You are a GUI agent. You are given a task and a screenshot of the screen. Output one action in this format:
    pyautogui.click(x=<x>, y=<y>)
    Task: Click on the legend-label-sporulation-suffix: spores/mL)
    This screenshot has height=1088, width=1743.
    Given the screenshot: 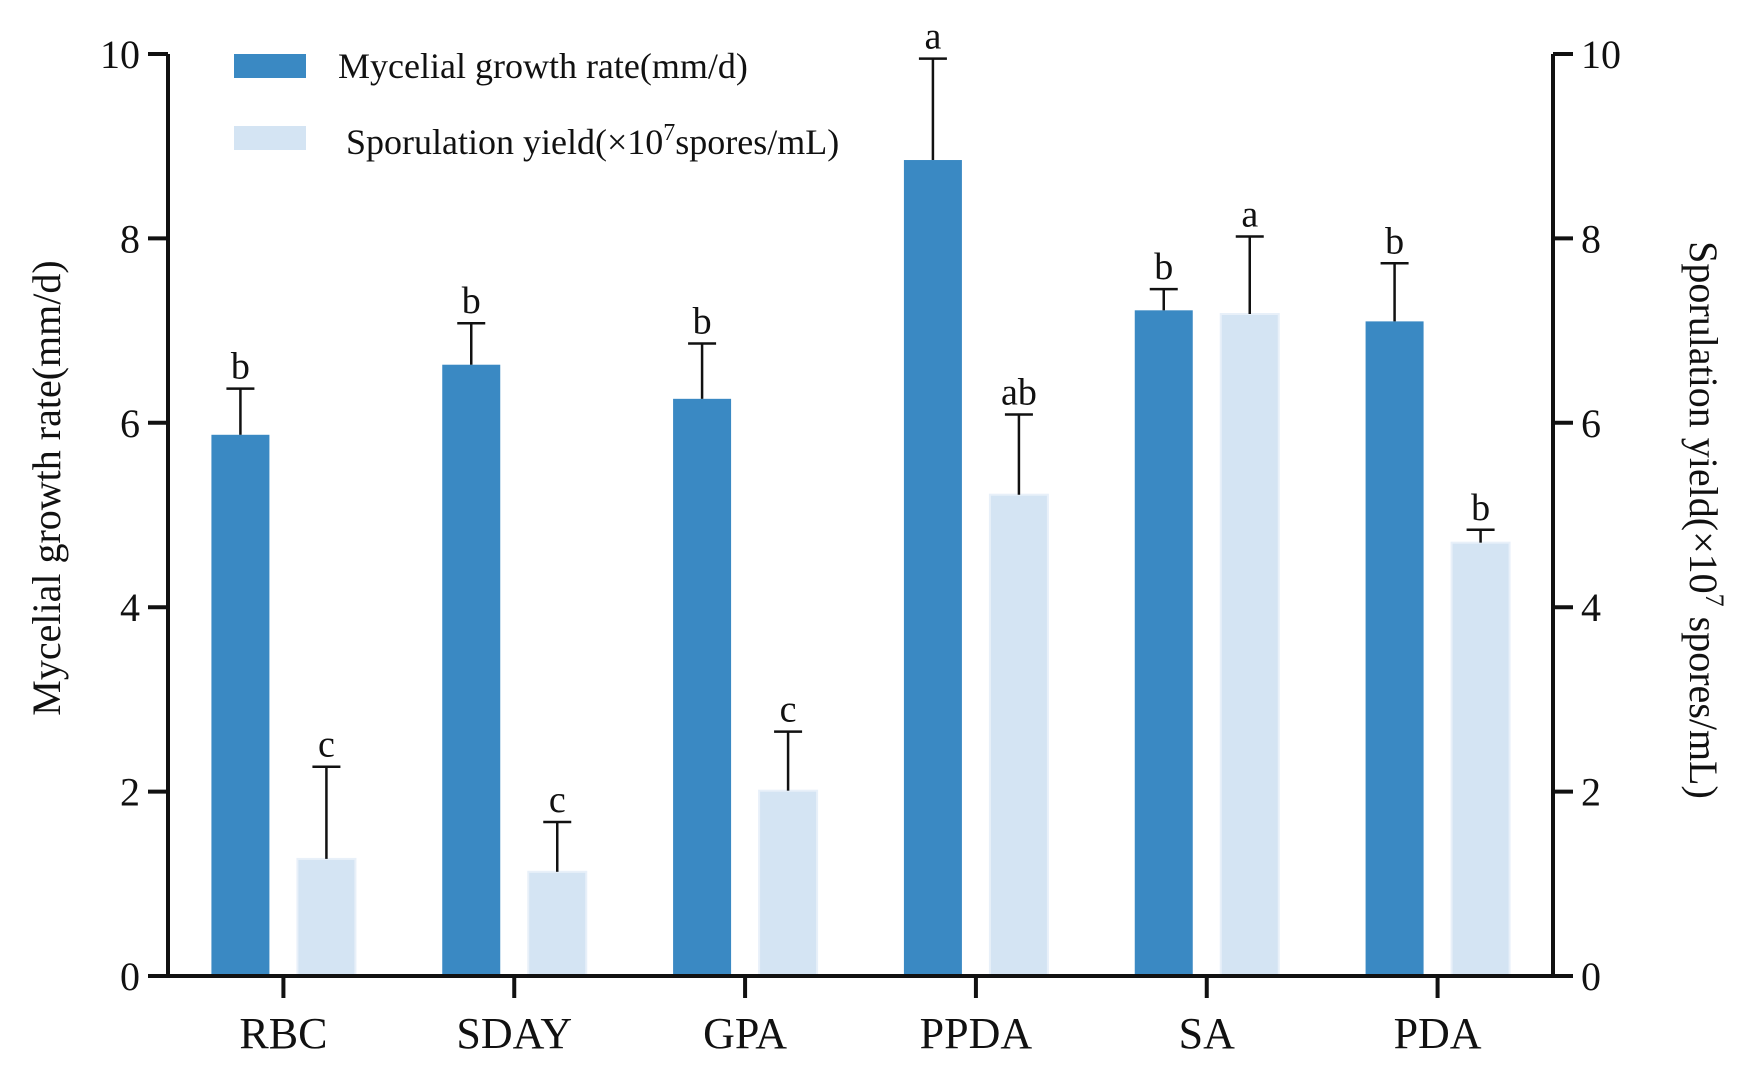 What is the action you would take?
    pyautogui.click(x=757, y=142)
    